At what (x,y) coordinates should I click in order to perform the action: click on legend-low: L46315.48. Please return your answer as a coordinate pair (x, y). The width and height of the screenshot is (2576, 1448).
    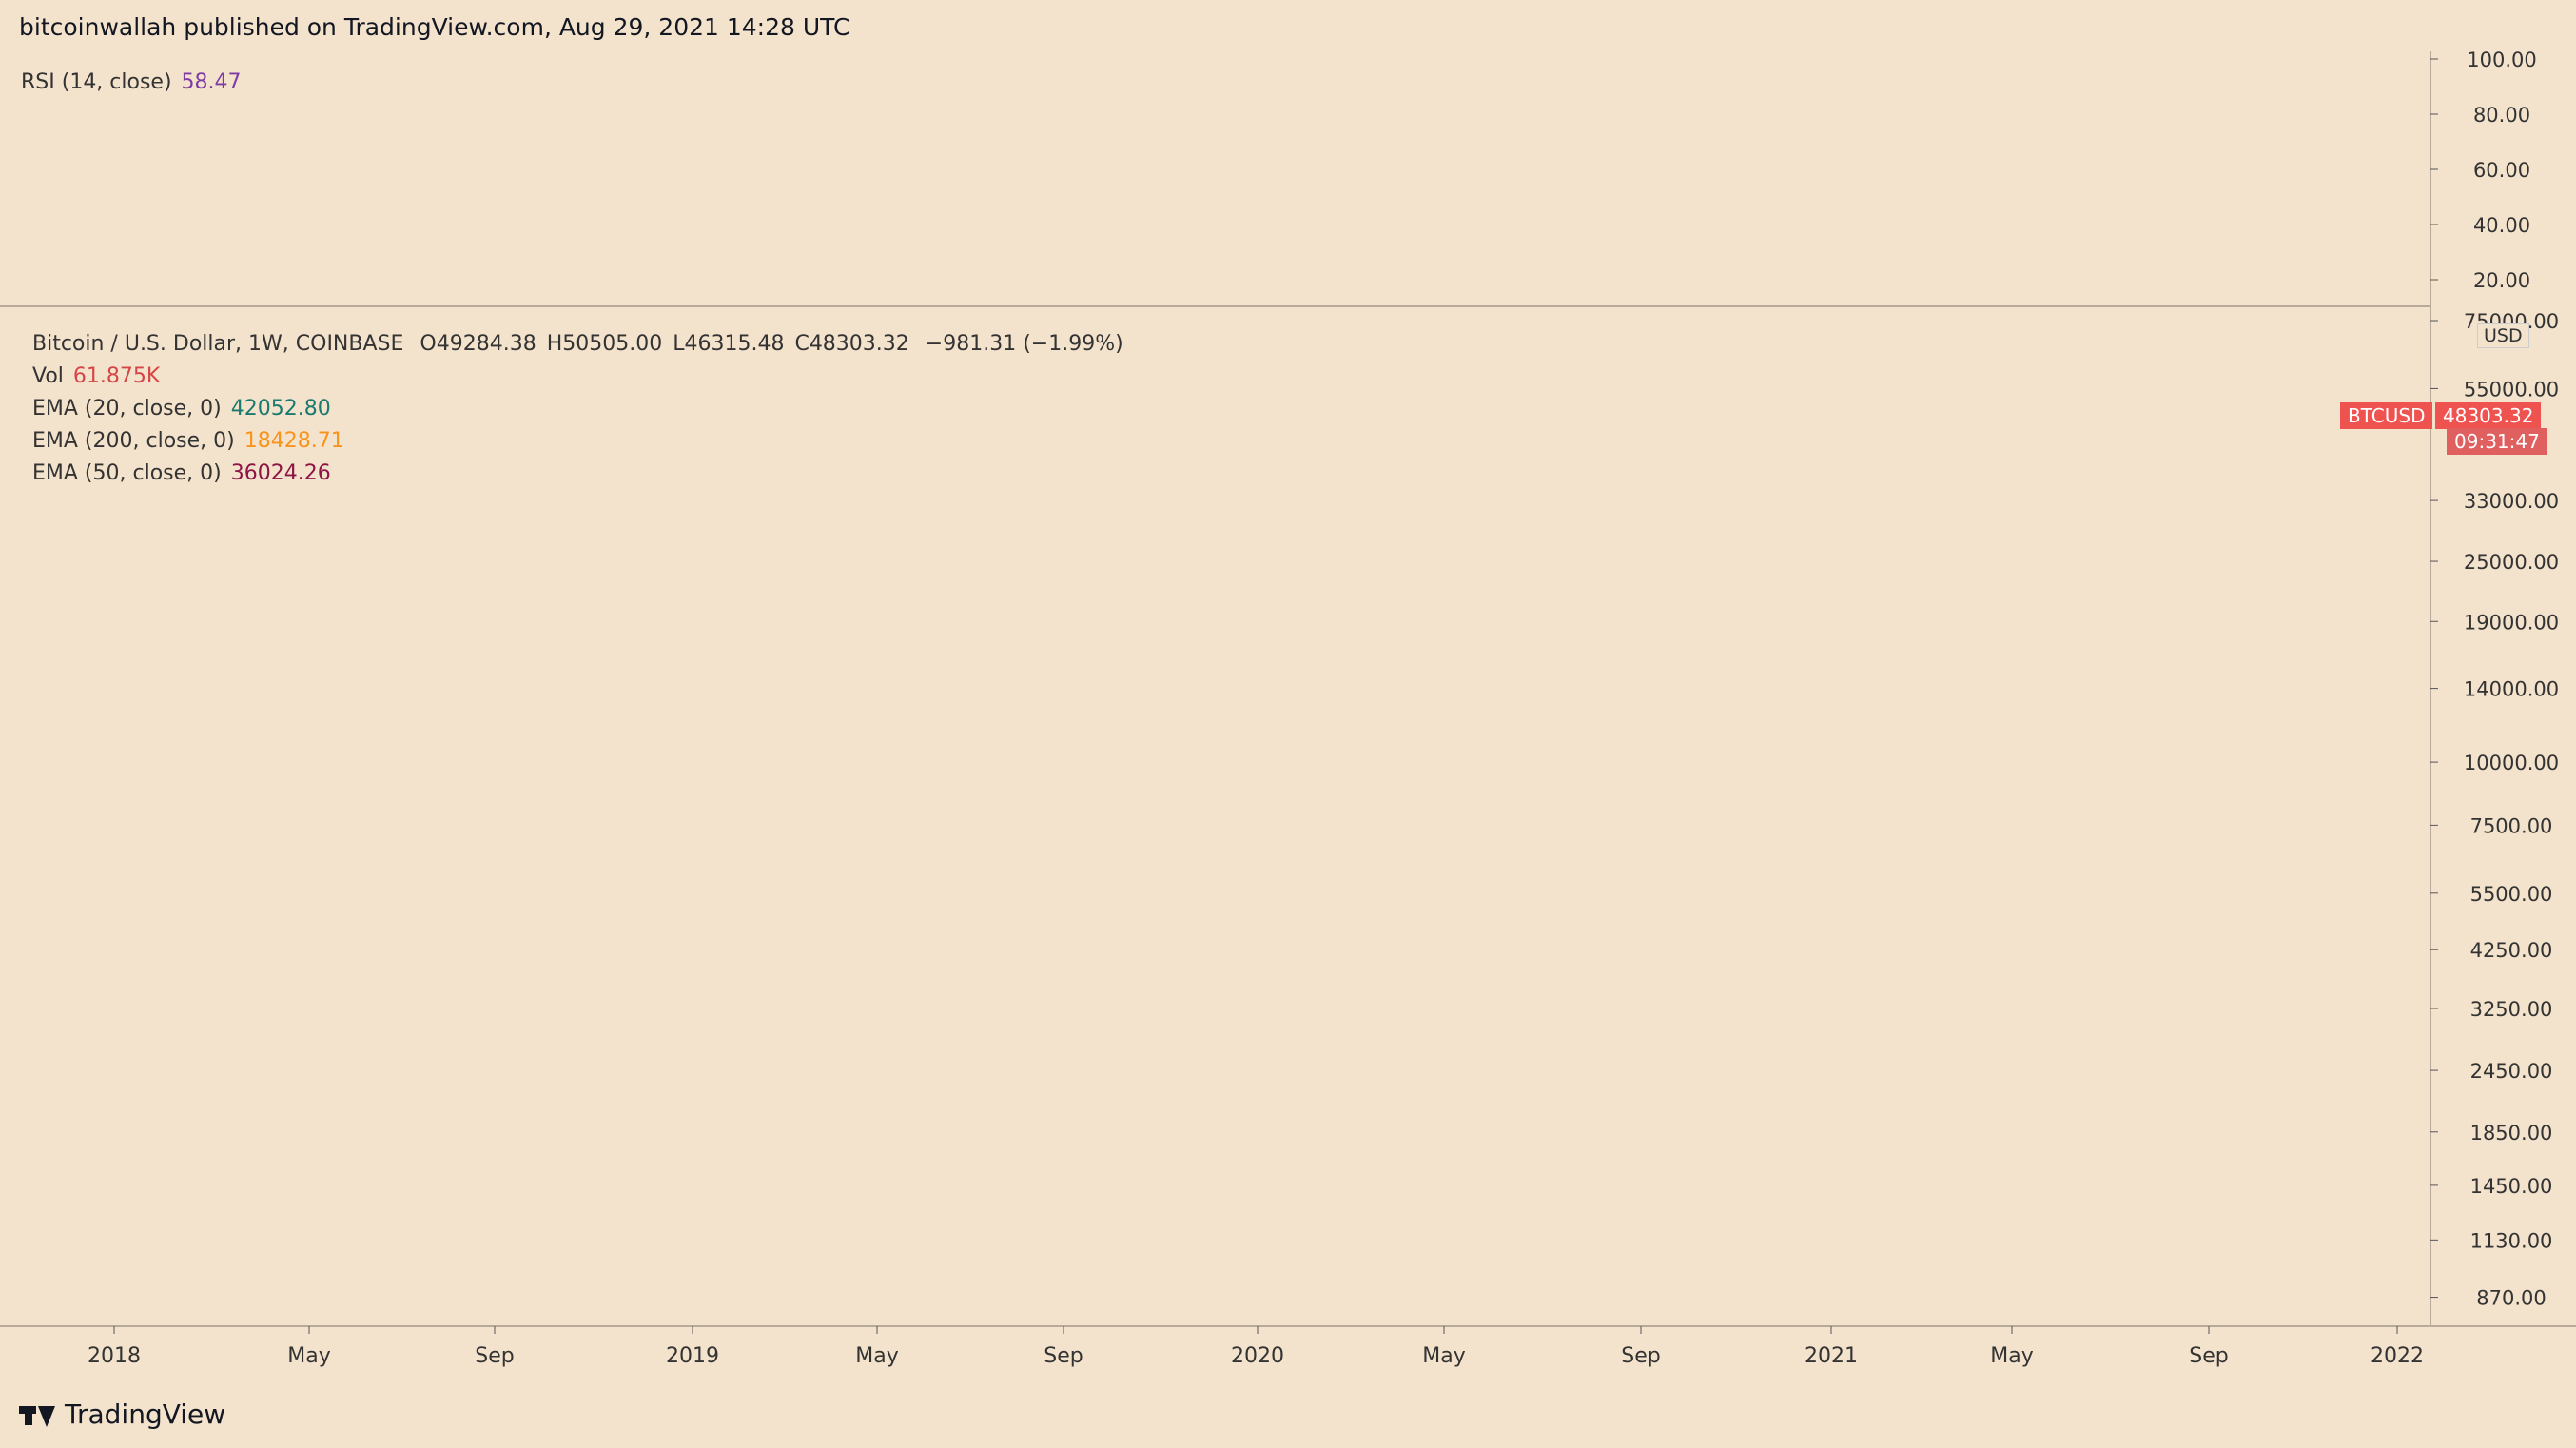
    Looking at the image, I should click on (729, 344).